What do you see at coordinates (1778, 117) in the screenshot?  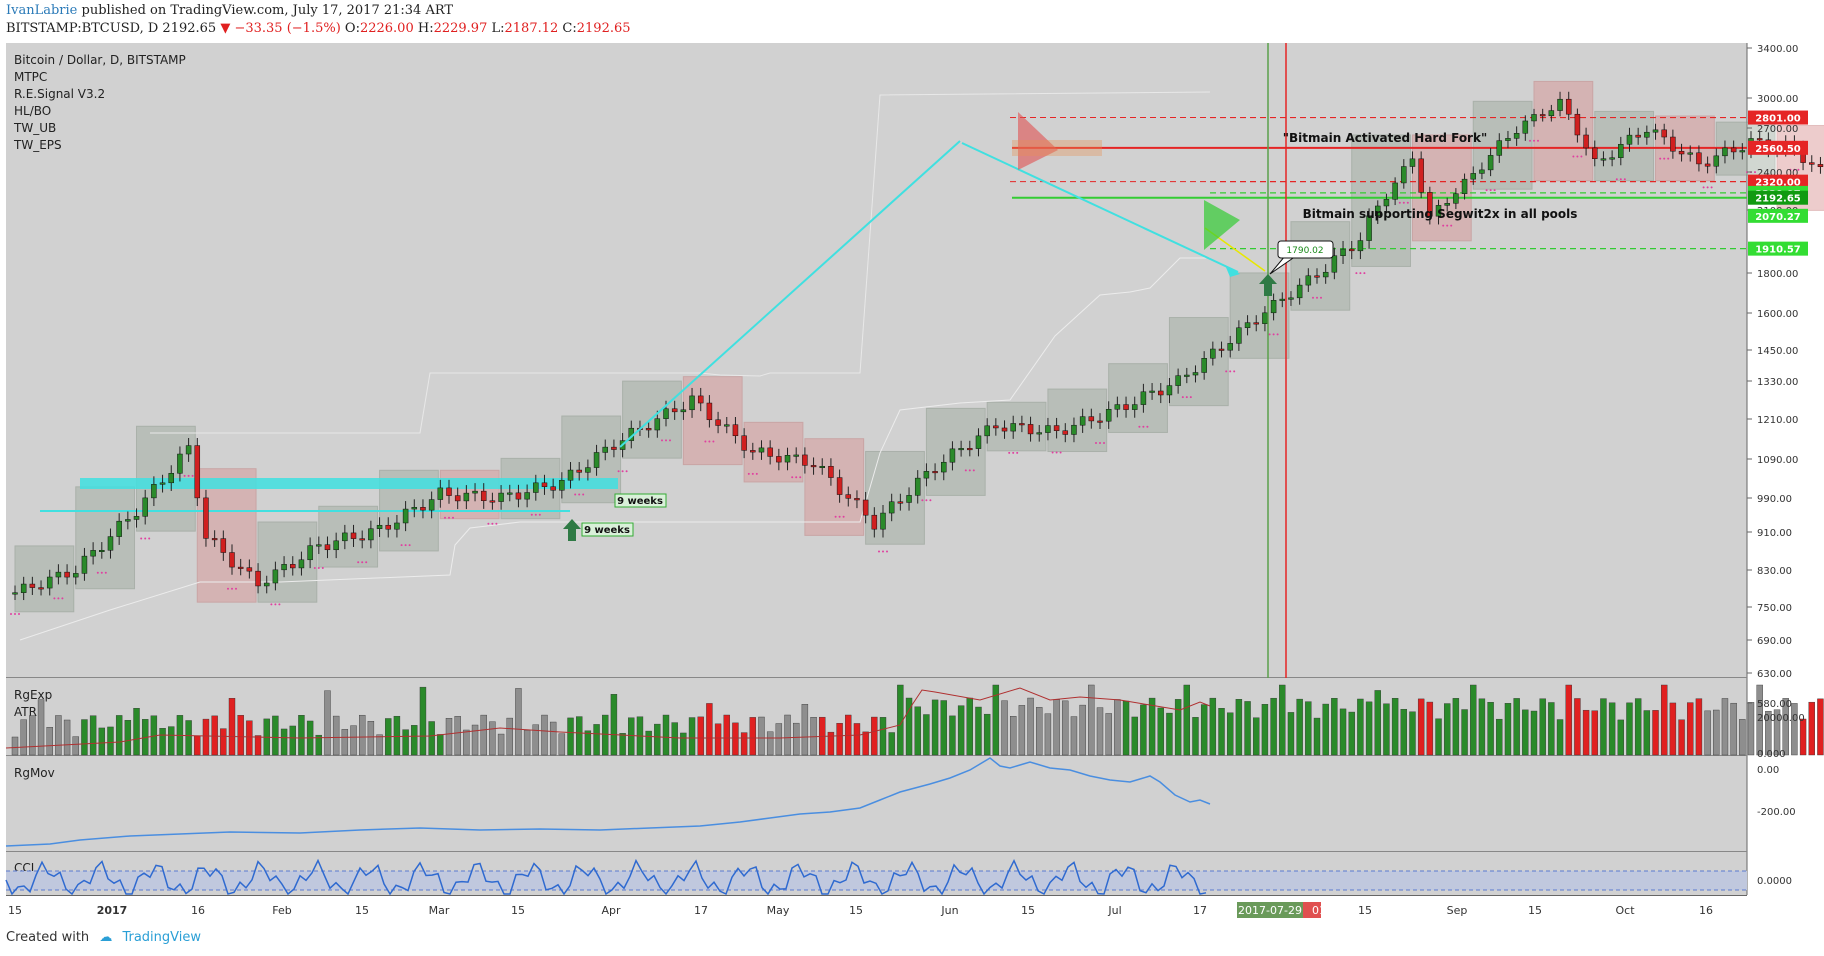 I see `price-label-tag` at bounding box center [1778, 117].